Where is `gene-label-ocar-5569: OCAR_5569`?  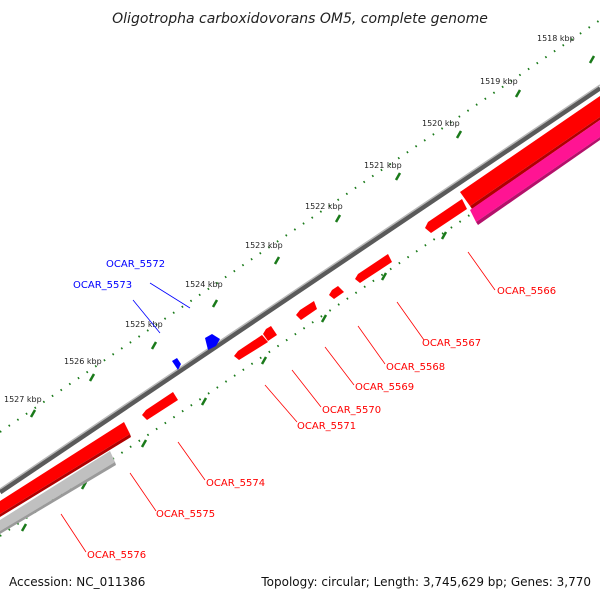
gene-label-ocar-5569: OCAR_5569 is located at coordinates (384, 387).